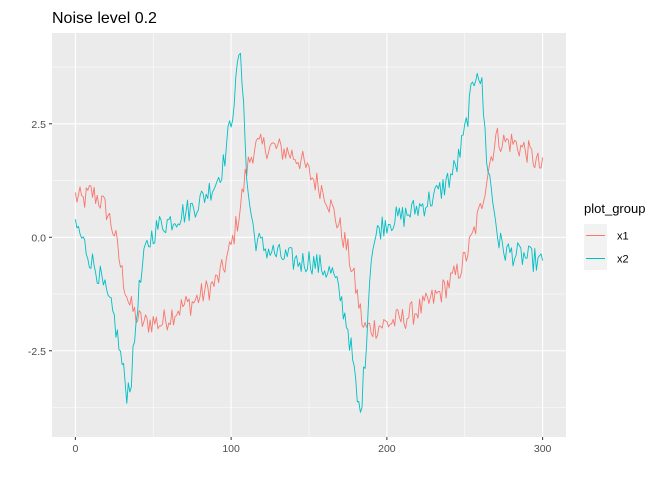  What do you see at coordinates (38, 125) in the screenshot?
I see `y-tick-label: 2.5` at bounding box center [38, 125].